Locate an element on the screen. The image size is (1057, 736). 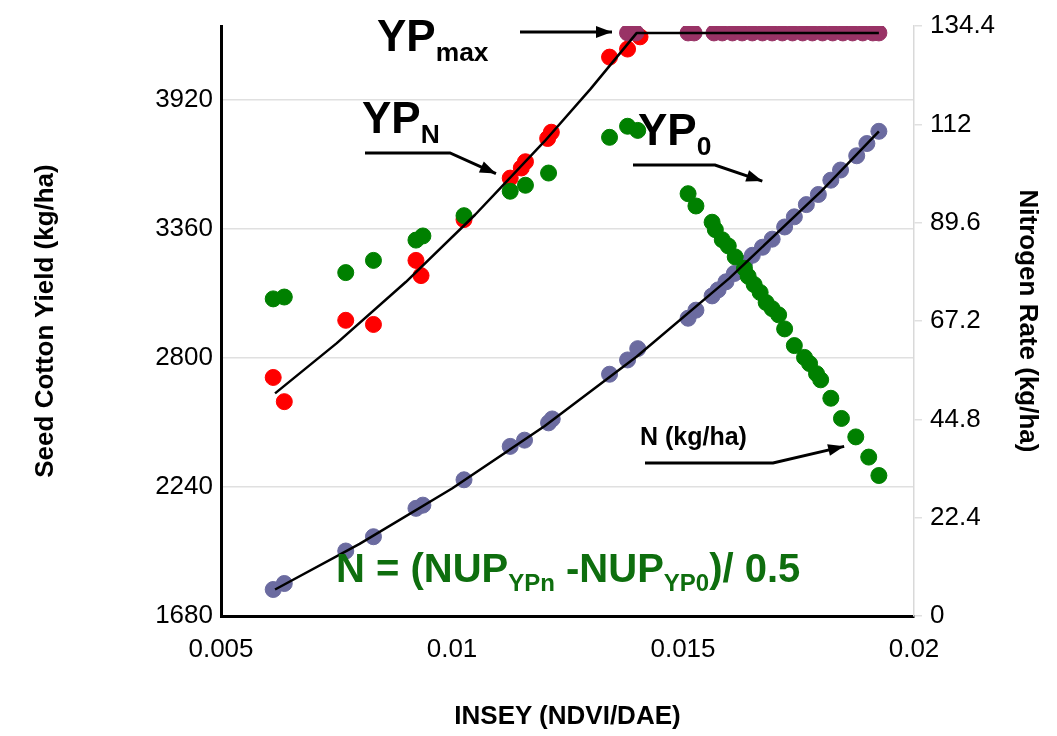
y2-axis-title: Nitrogen Rate (kg/ha) is located at coordinates (1029, 321).